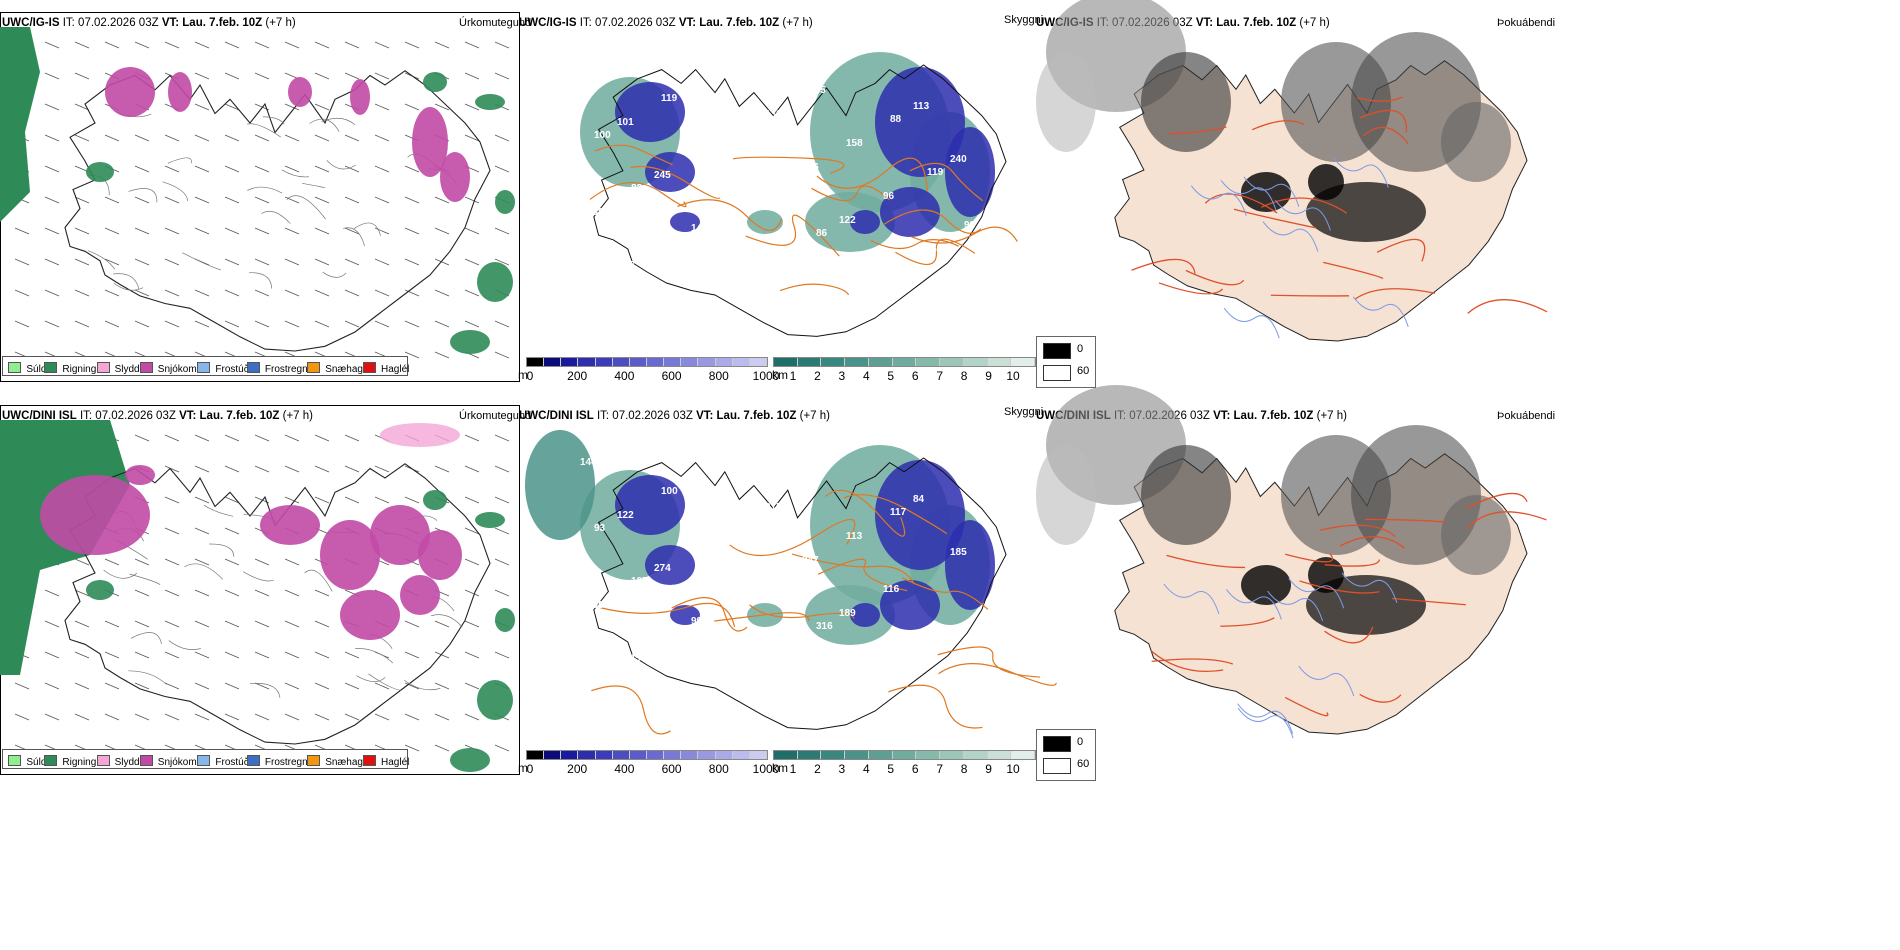 The image size is (1900, 950). What do you see at coordinates (787, 180) in the screenshot?
I see `visibility-value-label: 198` at bounding box center [787, 180].